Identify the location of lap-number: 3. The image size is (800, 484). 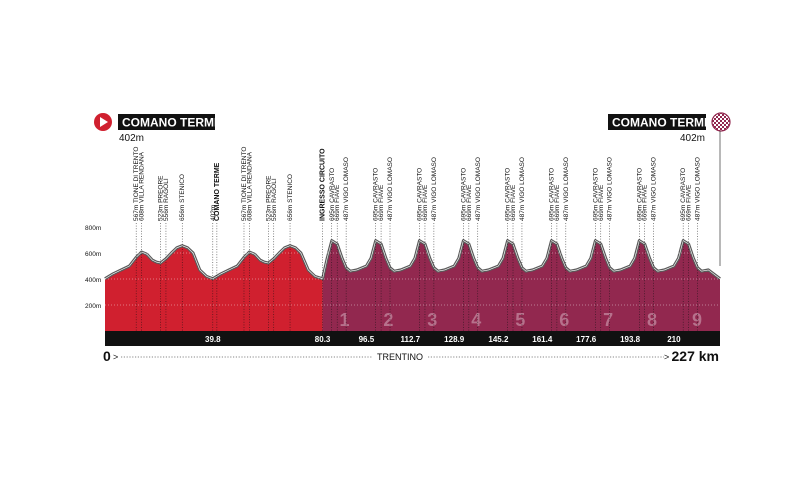
(432, 320).